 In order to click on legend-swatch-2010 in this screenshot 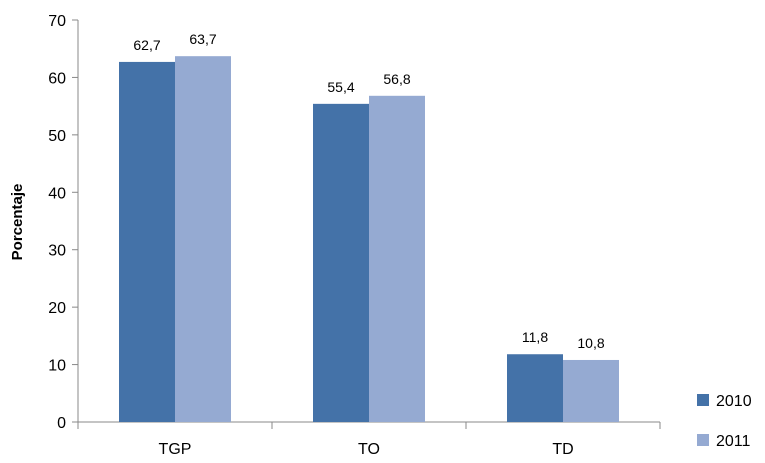, I will do `click(703, 400)`.